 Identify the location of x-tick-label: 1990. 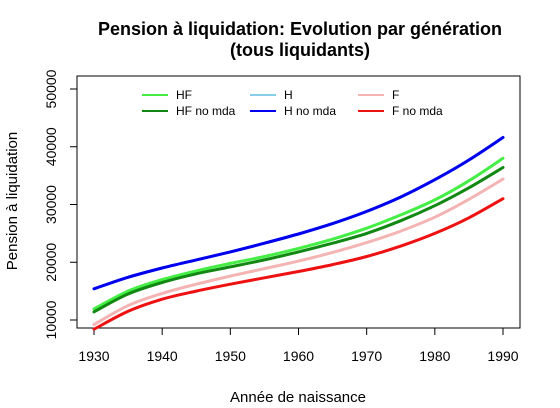
(502, 356).